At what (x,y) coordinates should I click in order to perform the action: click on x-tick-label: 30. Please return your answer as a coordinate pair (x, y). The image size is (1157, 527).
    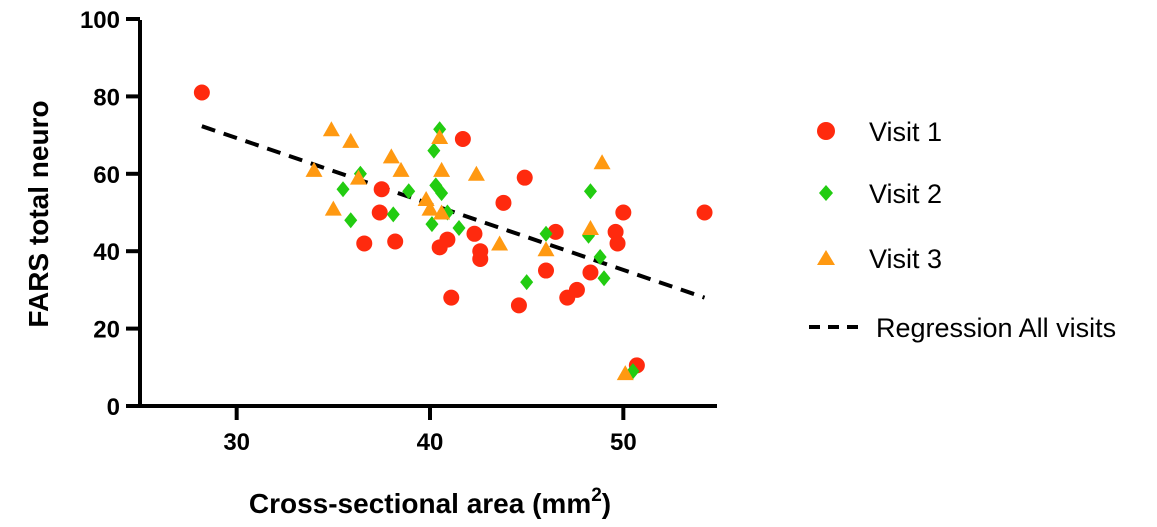
    Looking at the image, I should click on (236, 442).